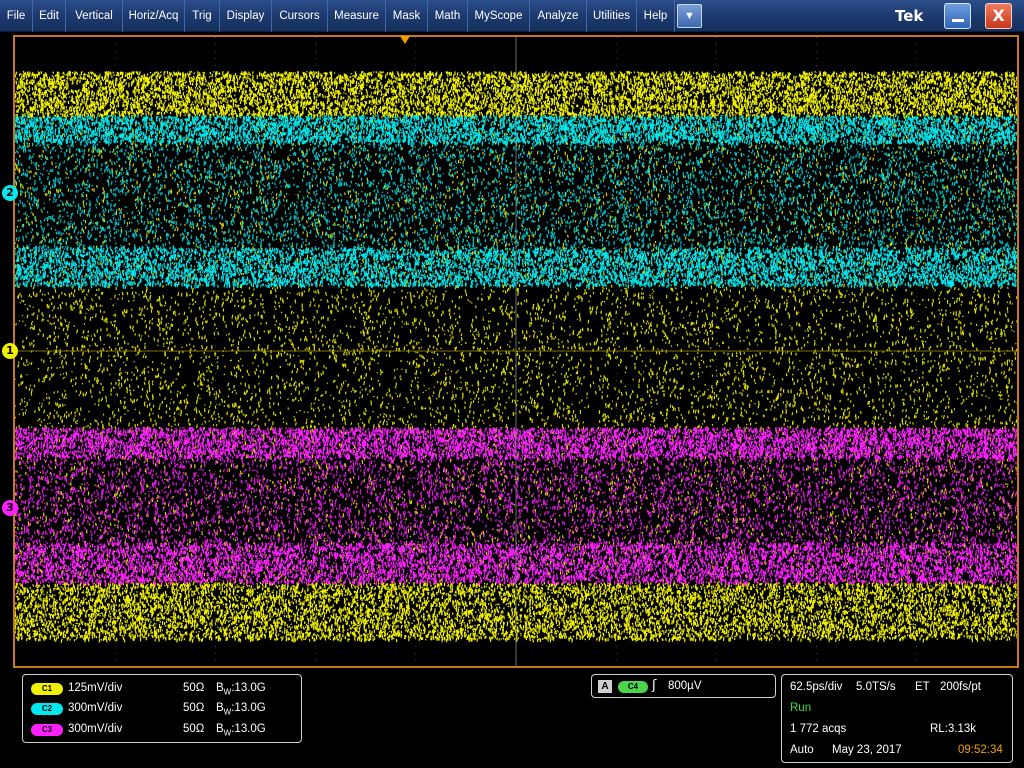 The image size is (1024, 768). Describe the element at coordinates (816, 687) in the screenshot. I see `timebase: 62.5ps/div` at that location.